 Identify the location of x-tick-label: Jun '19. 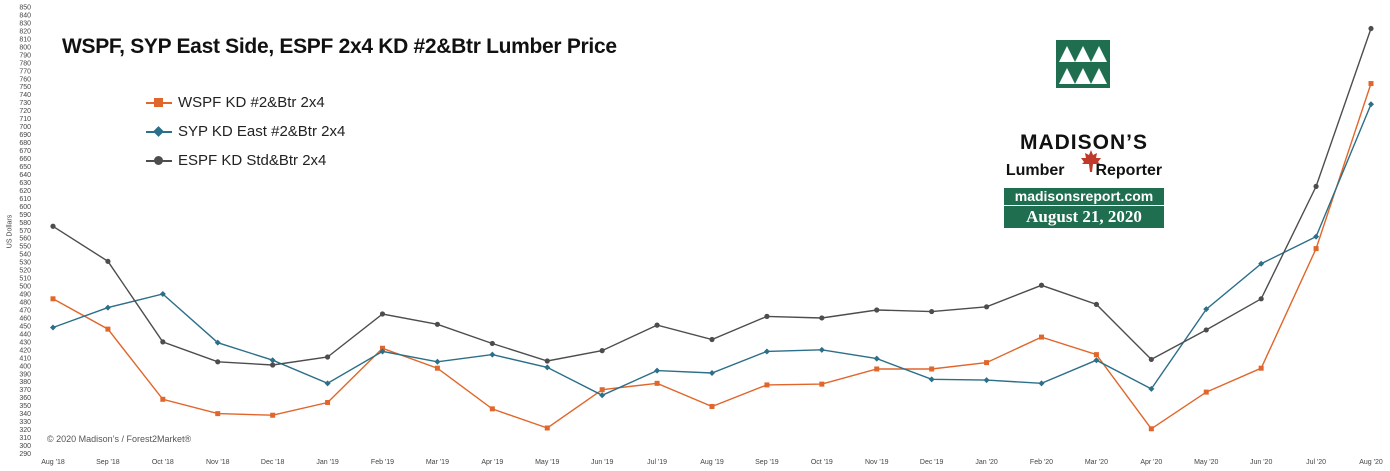
(602, 462).